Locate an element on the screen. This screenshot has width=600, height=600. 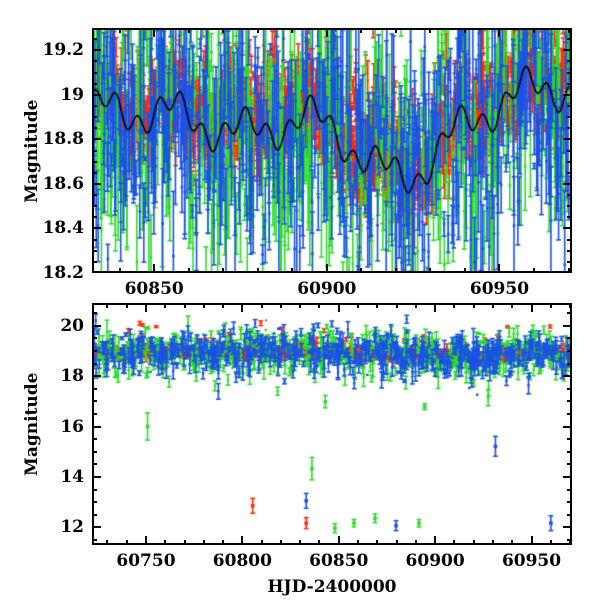
bottom-panel-x-axis-label: HJD-2400000 is located at coordinates (332, 587).